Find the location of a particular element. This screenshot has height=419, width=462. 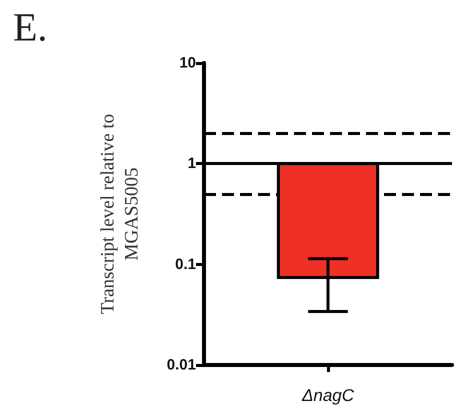

y-axis-title: Transcript level relative to MGAS5005 is located at coordinates (120, 214).